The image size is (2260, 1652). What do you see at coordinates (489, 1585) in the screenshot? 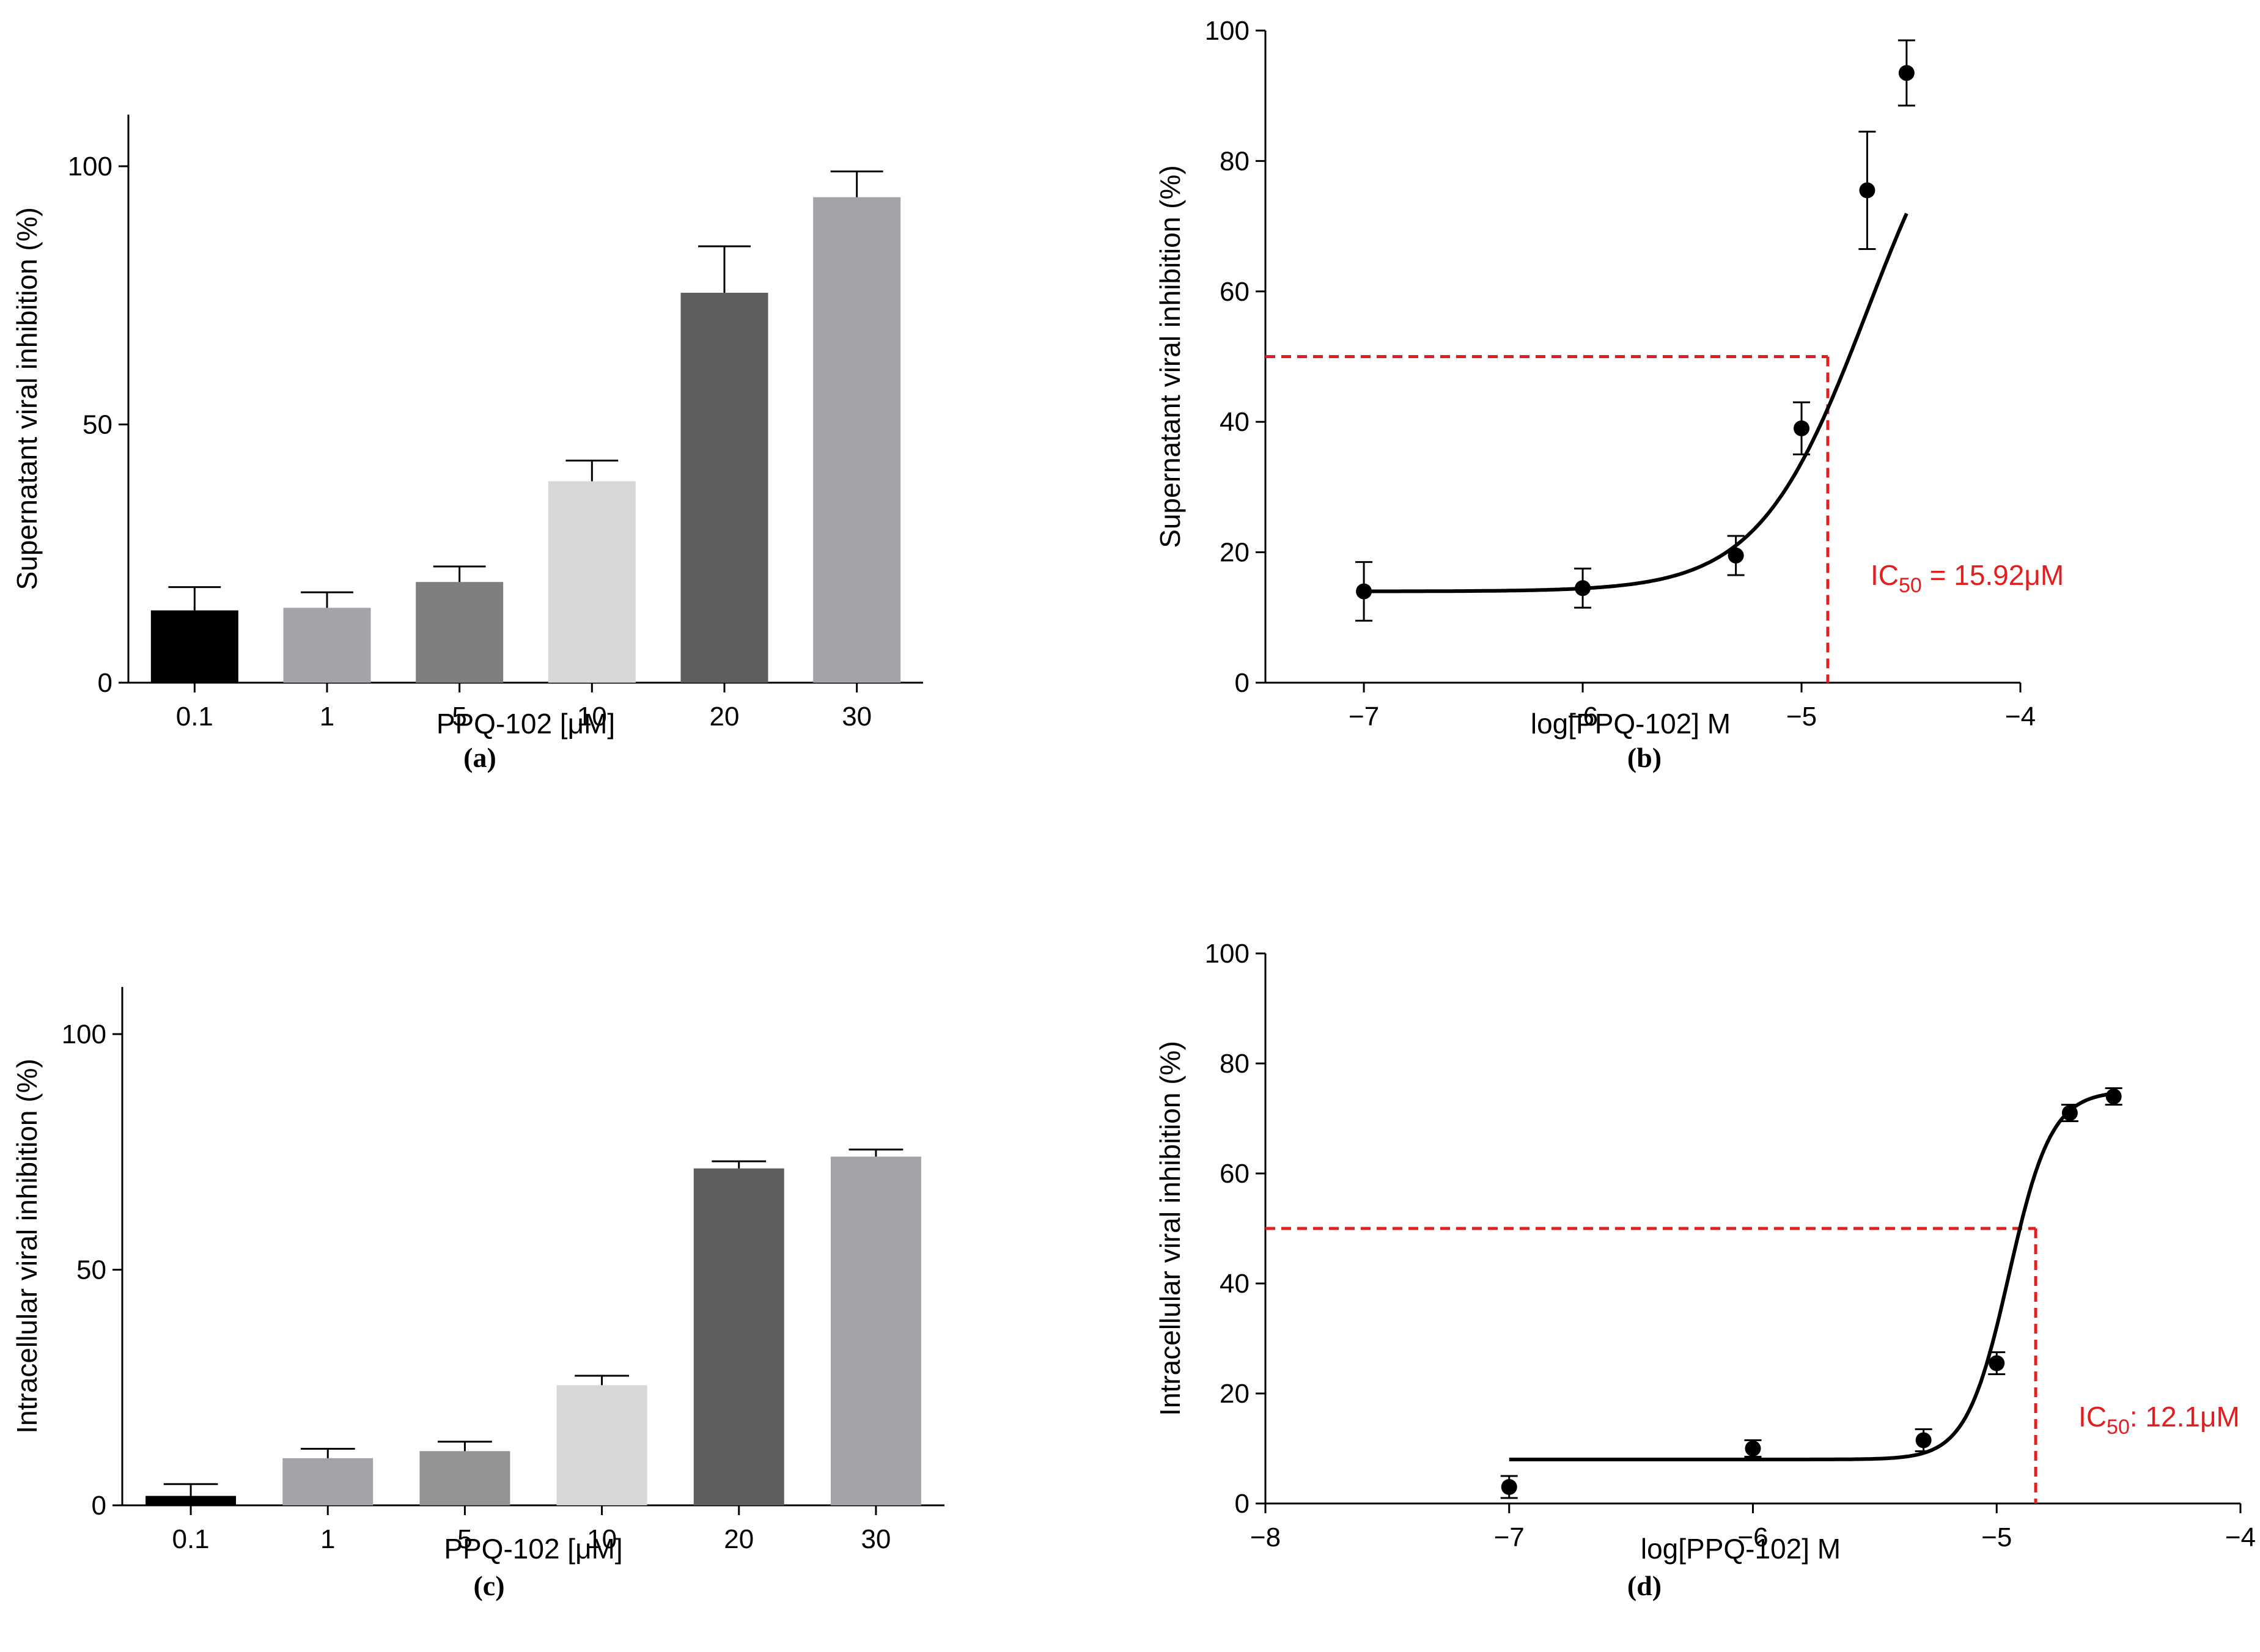
I see `panel-label: (c)` at bounding box center [489, 1585].